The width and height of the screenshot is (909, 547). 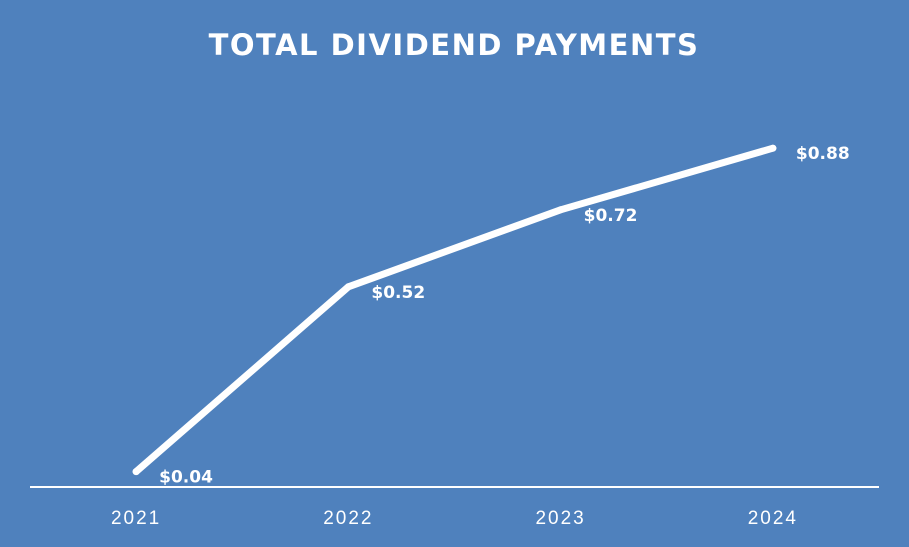 What do you see at coordinates (773, 148) in the screenshot?
I see `data-point-2024` at bounding box center [773, 148].